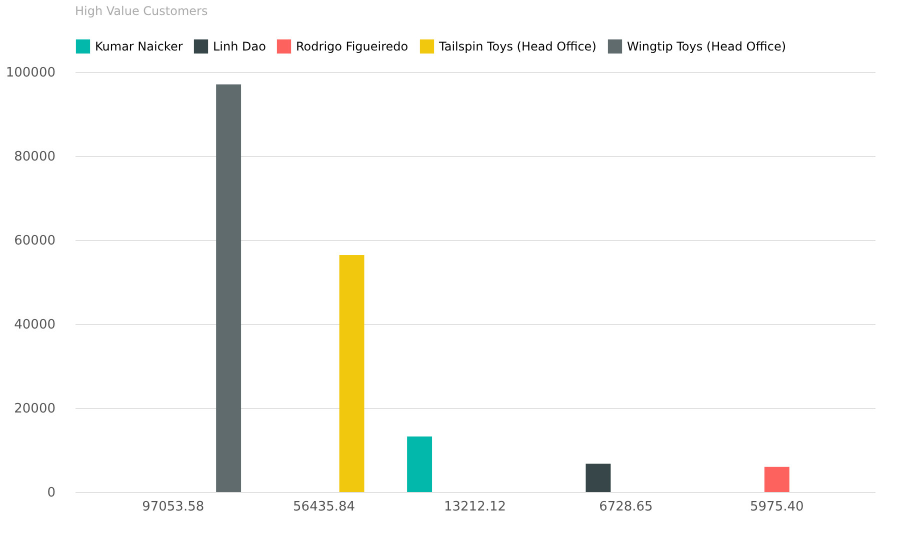 The image size is (911, 560). What do you see at coordinates (706, 46) in the screenshot?
I see `legend-label: Wingtip Toys (Head Office)` at bounding box center [706, 46].